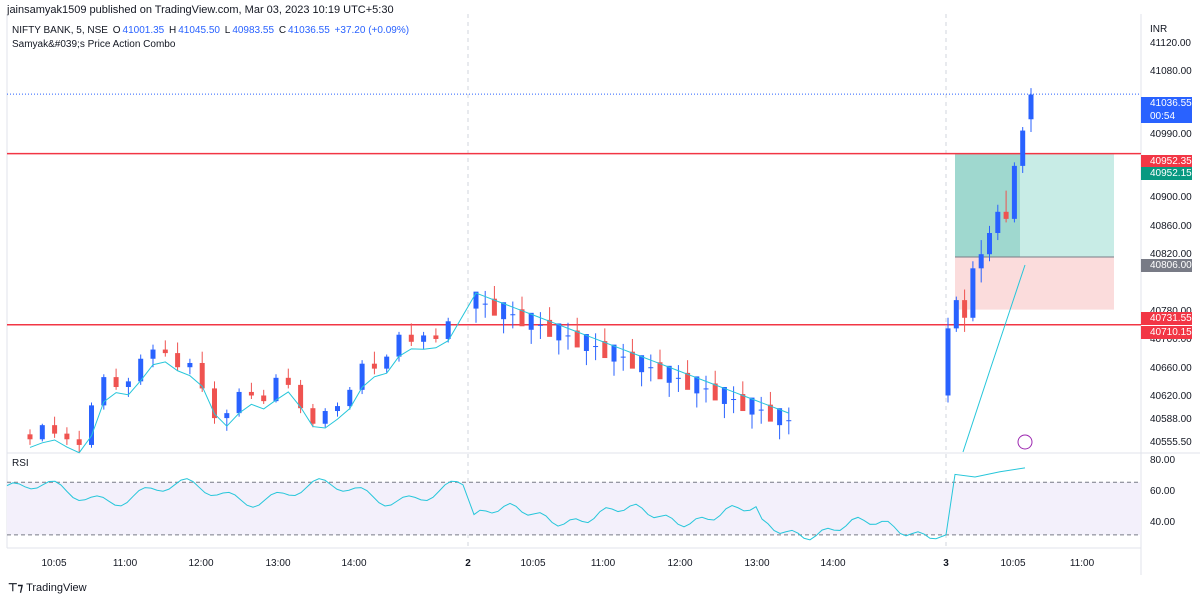  Describe the element at coordinates (278, 563) in the screenshot. I see `time-tick: 13:00` at that location.